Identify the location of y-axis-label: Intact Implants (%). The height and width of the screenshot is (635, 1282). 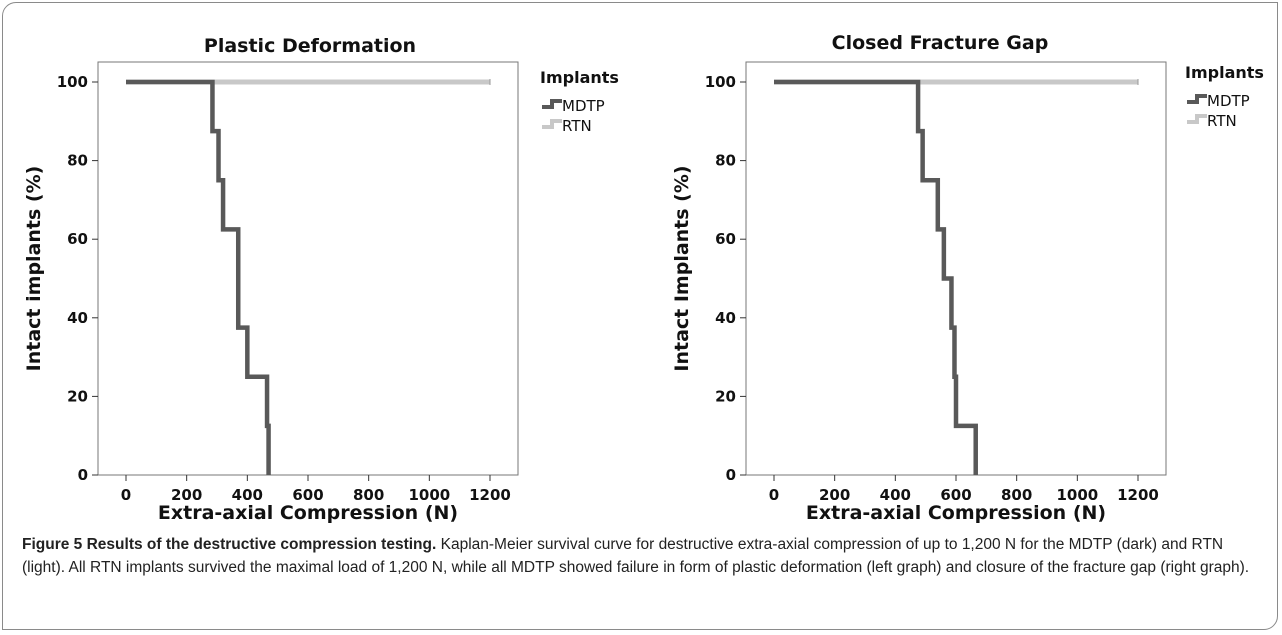
(682, 268).